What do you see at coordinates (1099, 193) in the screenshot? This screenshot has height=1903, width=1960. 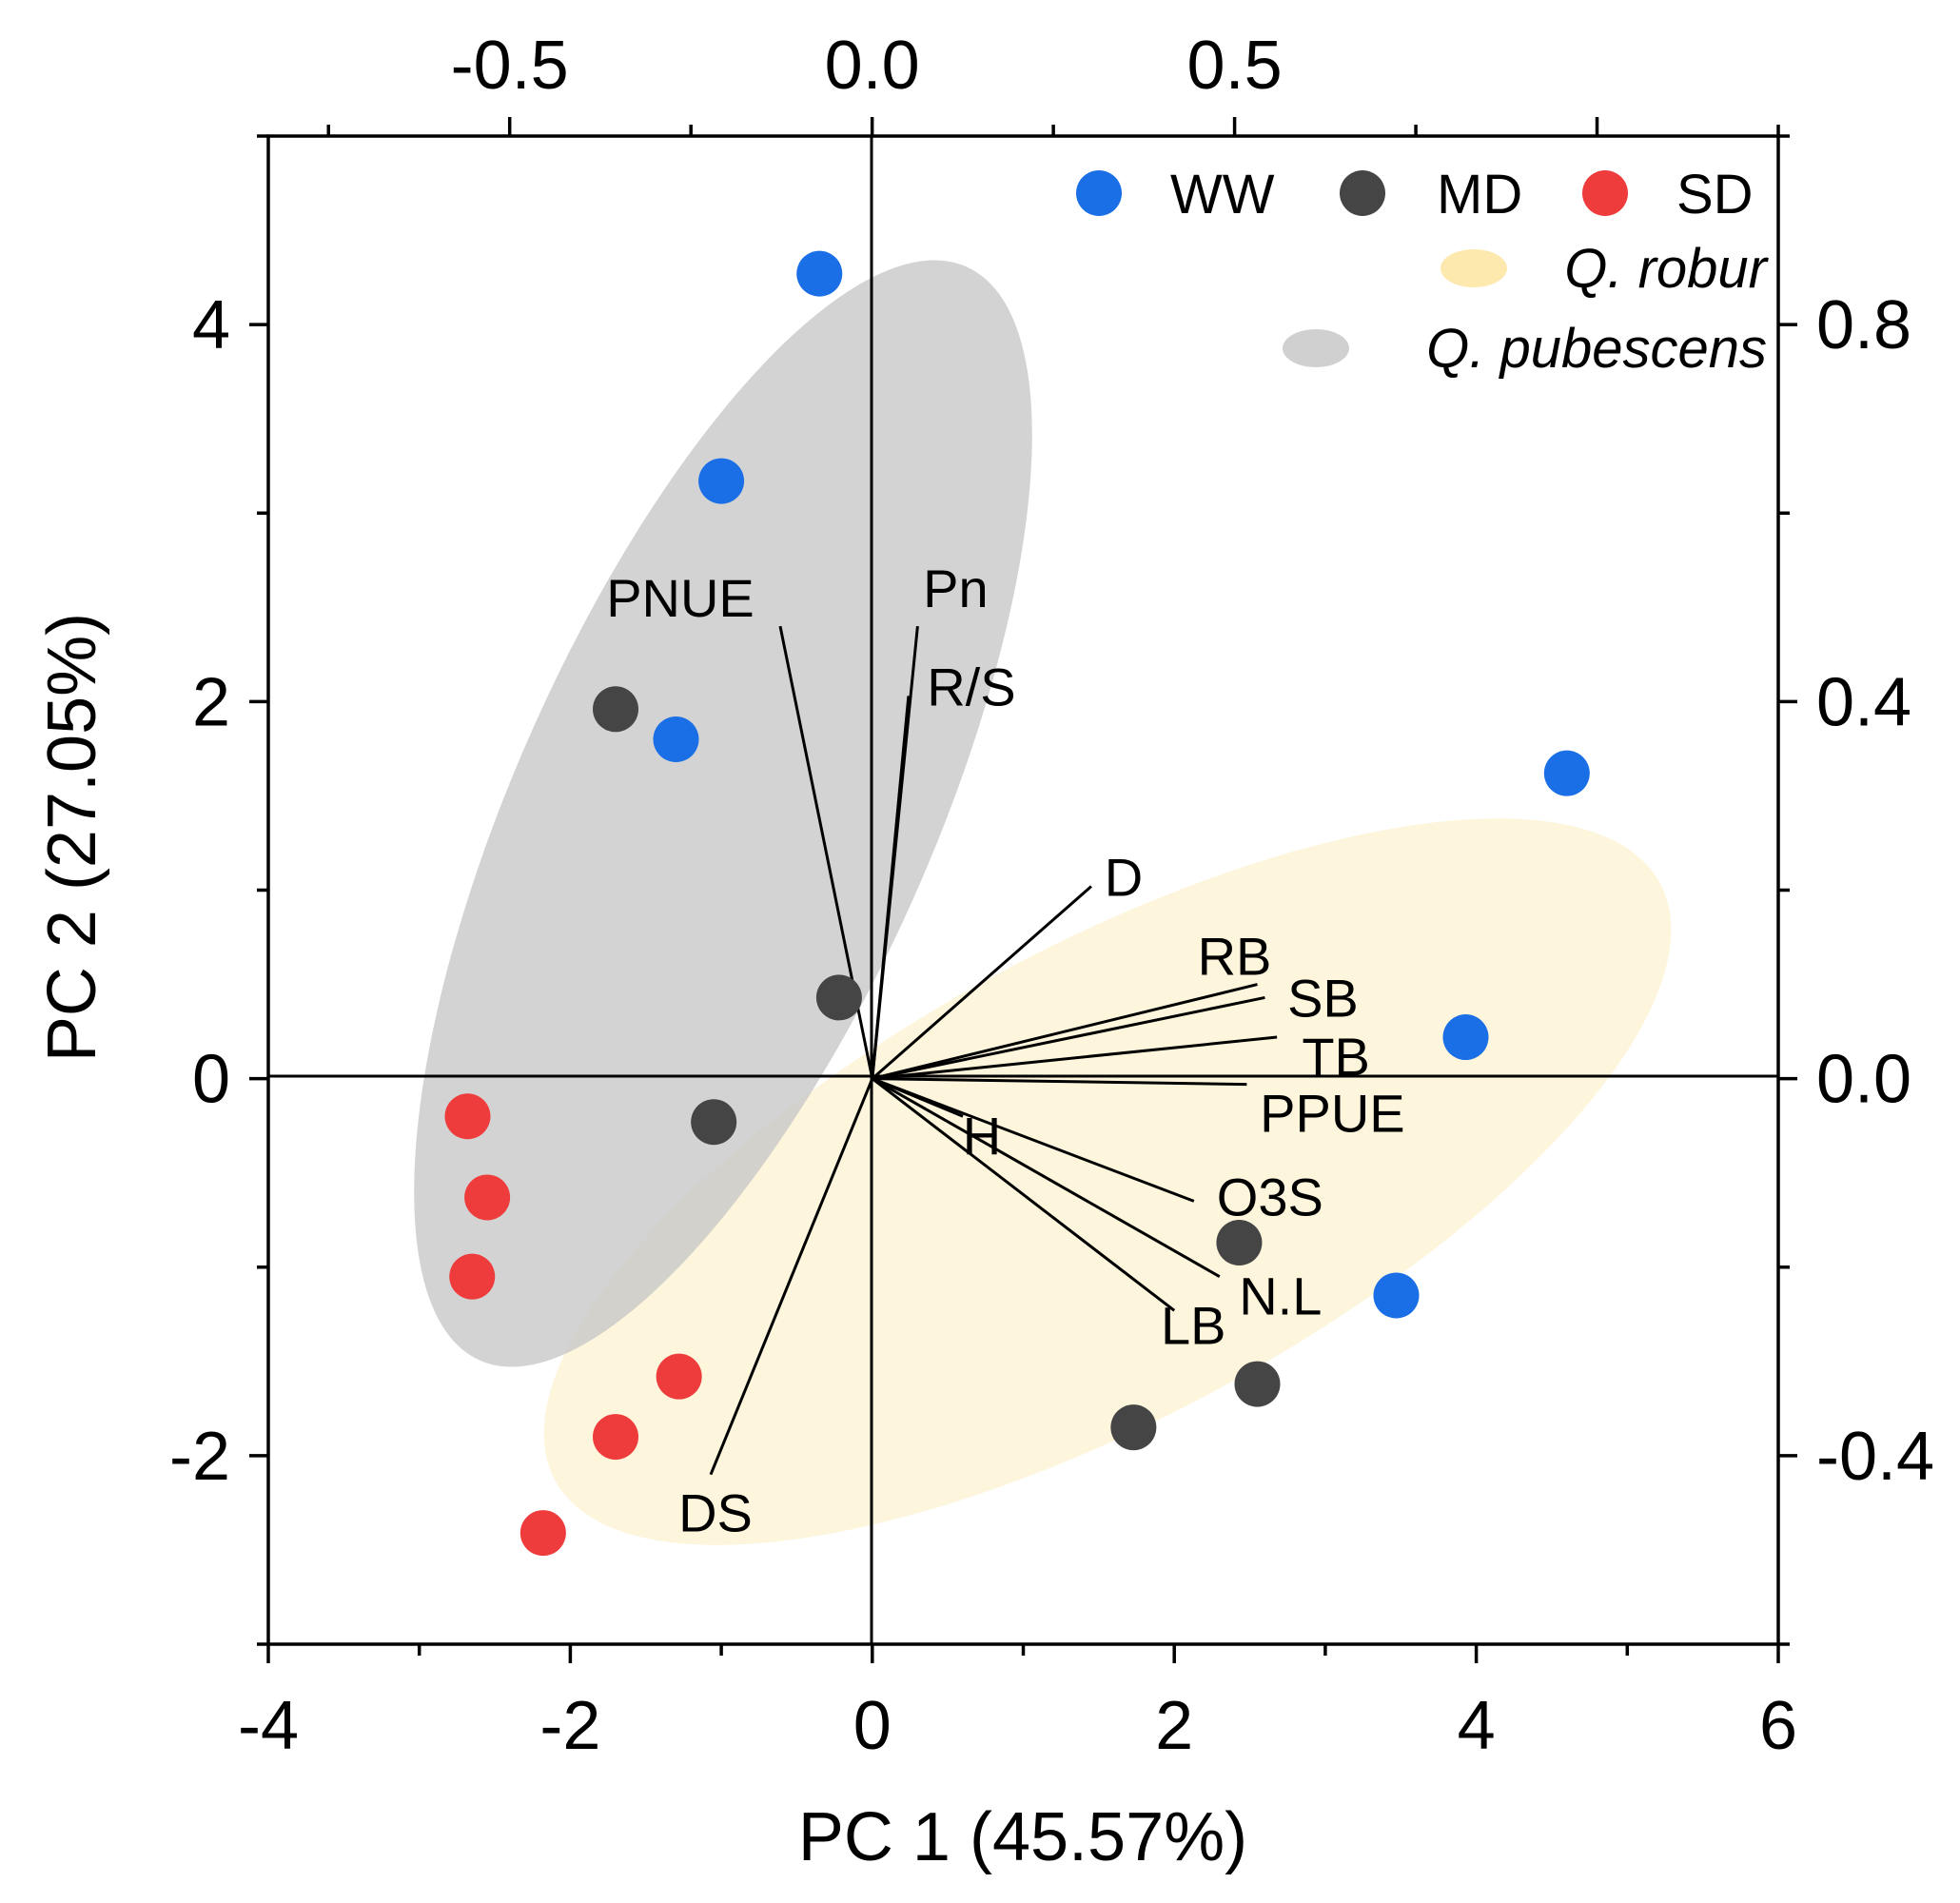 I see `legend-marker-ww` at bounding box center [1099, 193].